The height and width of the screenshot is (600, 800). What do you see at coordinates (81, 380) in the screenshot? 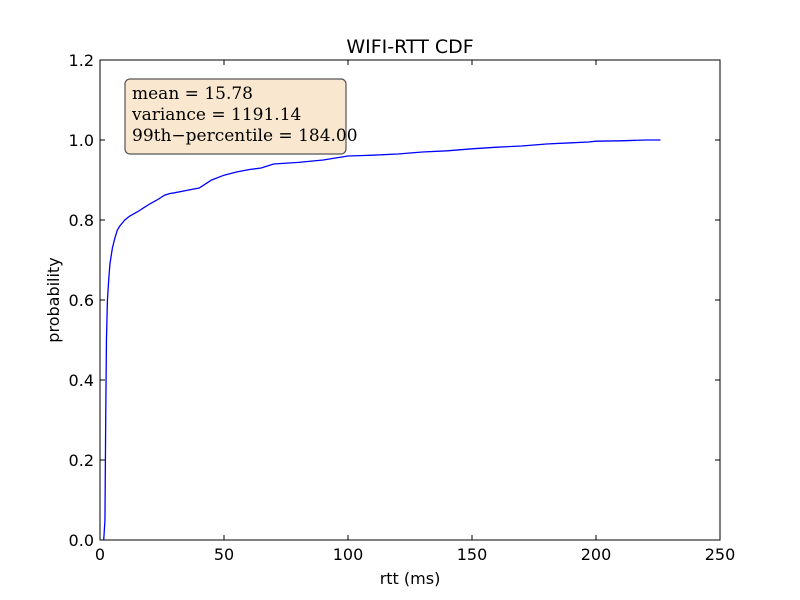
I see `y-tick-label: 0.4` at bounding box center [81, 380].